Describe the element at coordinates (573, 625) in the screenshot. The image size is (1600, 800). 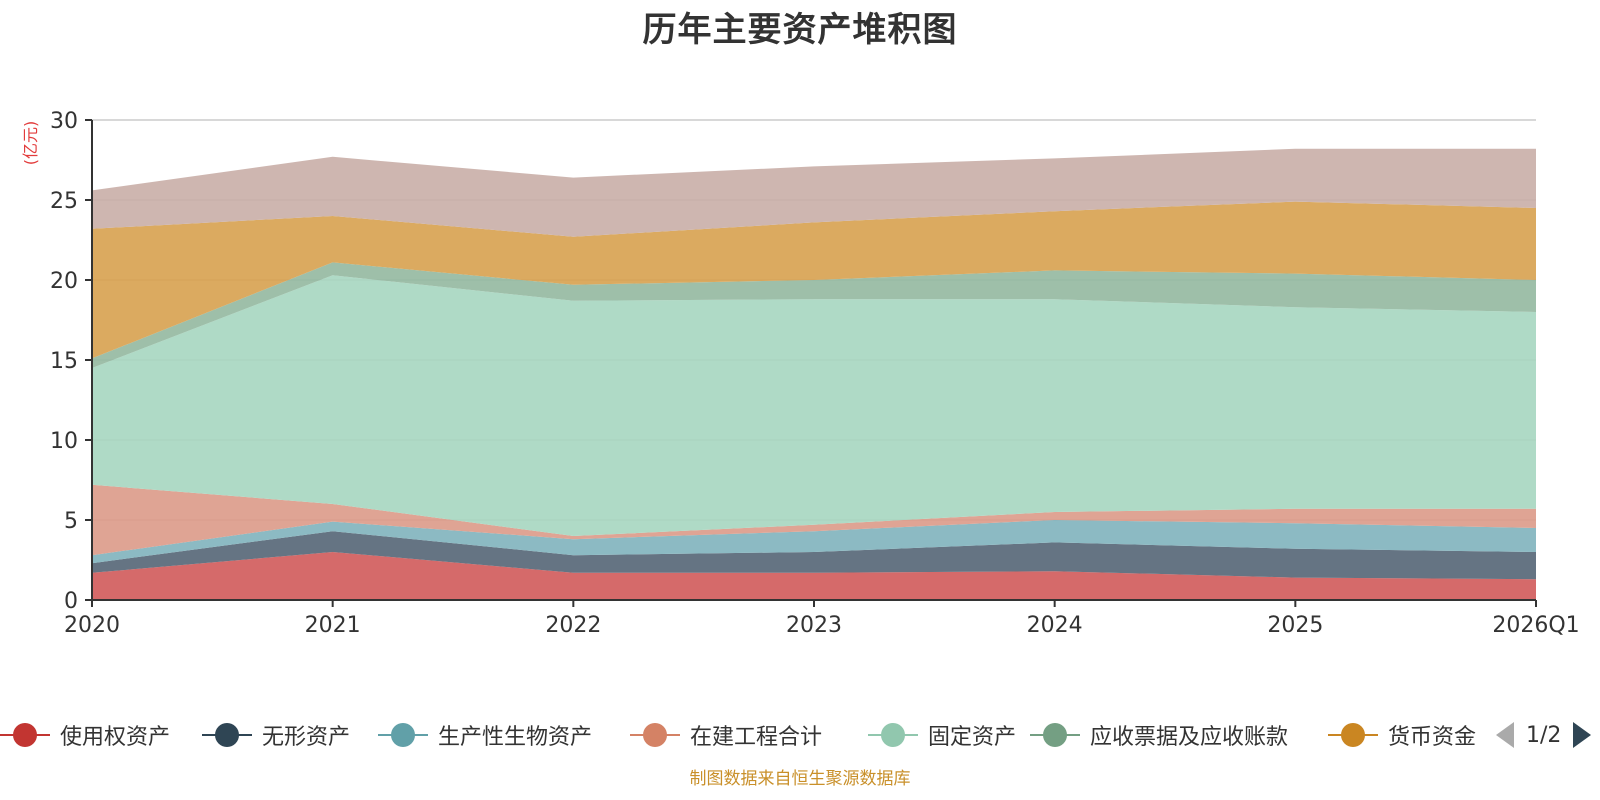
I see `x-tick-label: 2022` at that location.